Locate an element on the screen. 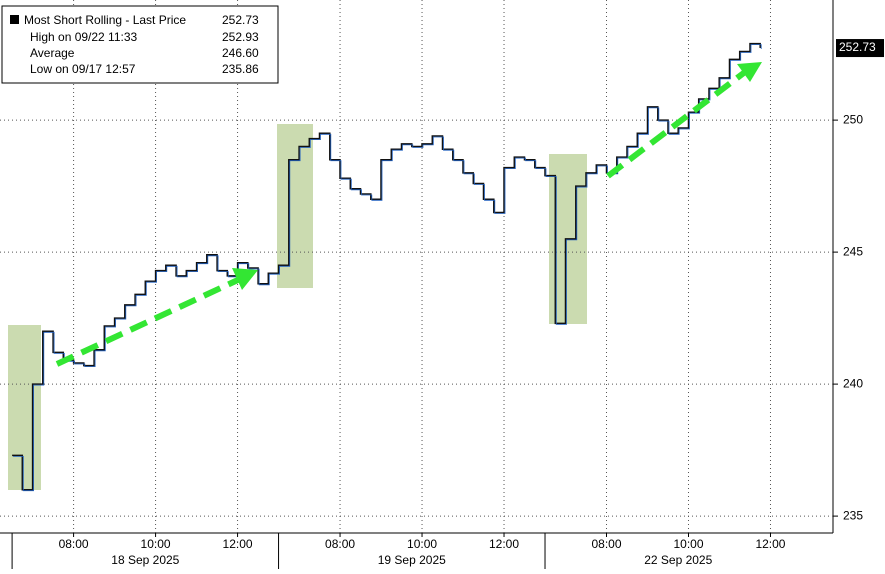 This screenshot has height=574, width=885. y-tick-label: 240 is located at coordinates (853, 383).